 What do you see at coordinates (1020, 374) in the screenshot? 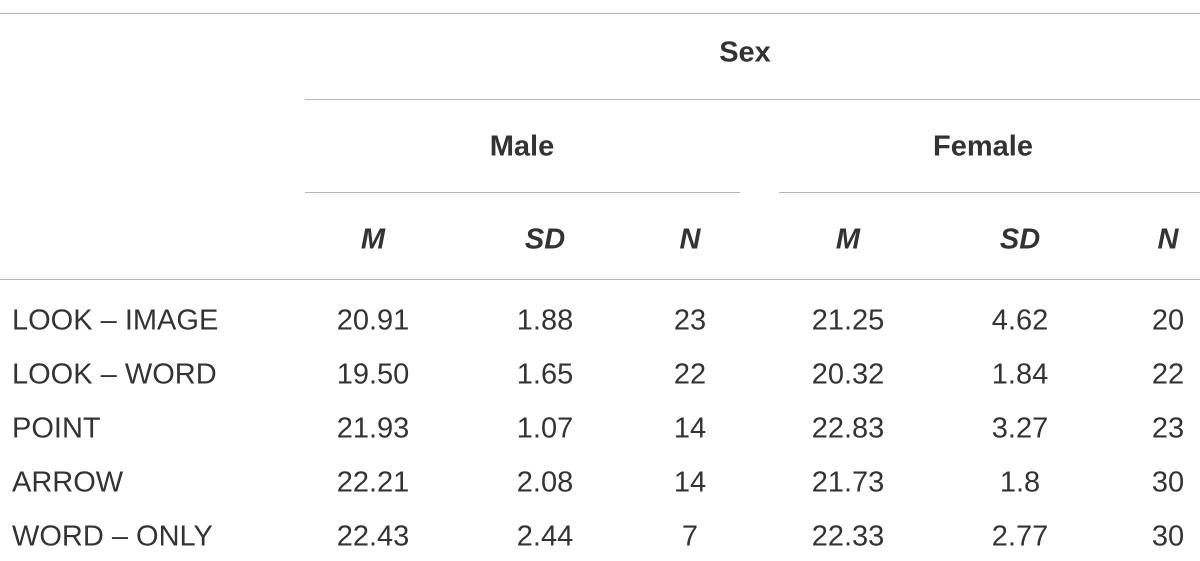
I see `cell: 1.84` at bounding box center [1020, 374].